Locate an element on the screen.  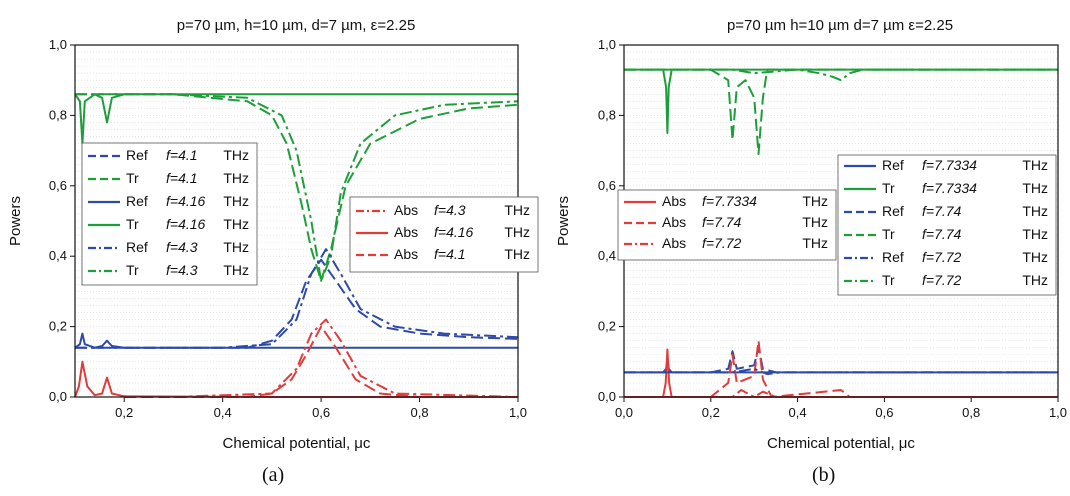
panel-a-caption: (a) is located at coordinates (273, 475).